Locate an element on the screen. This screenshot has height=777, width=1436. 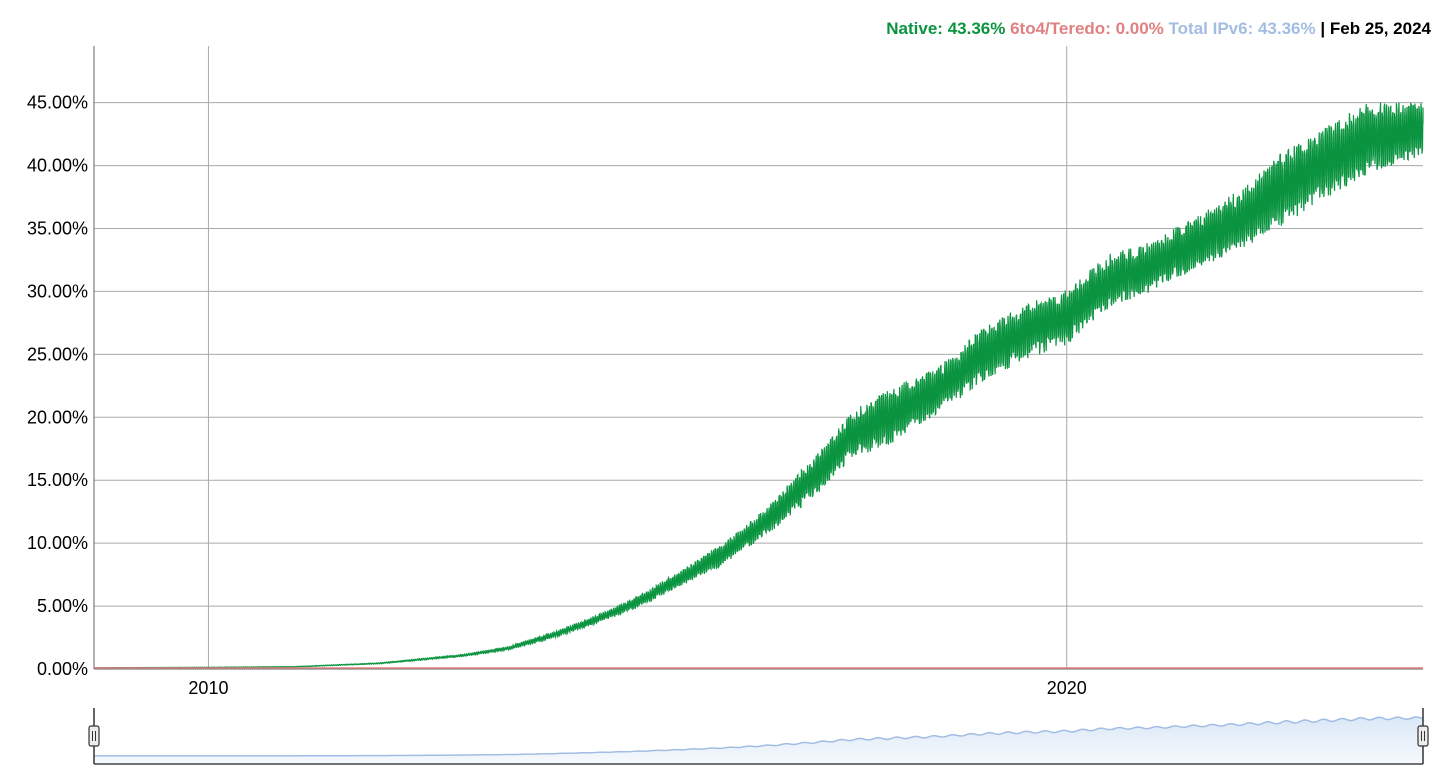
legend-teredo: 6to4/Teredo: 0.00% is located at coordinates (1089, 28).